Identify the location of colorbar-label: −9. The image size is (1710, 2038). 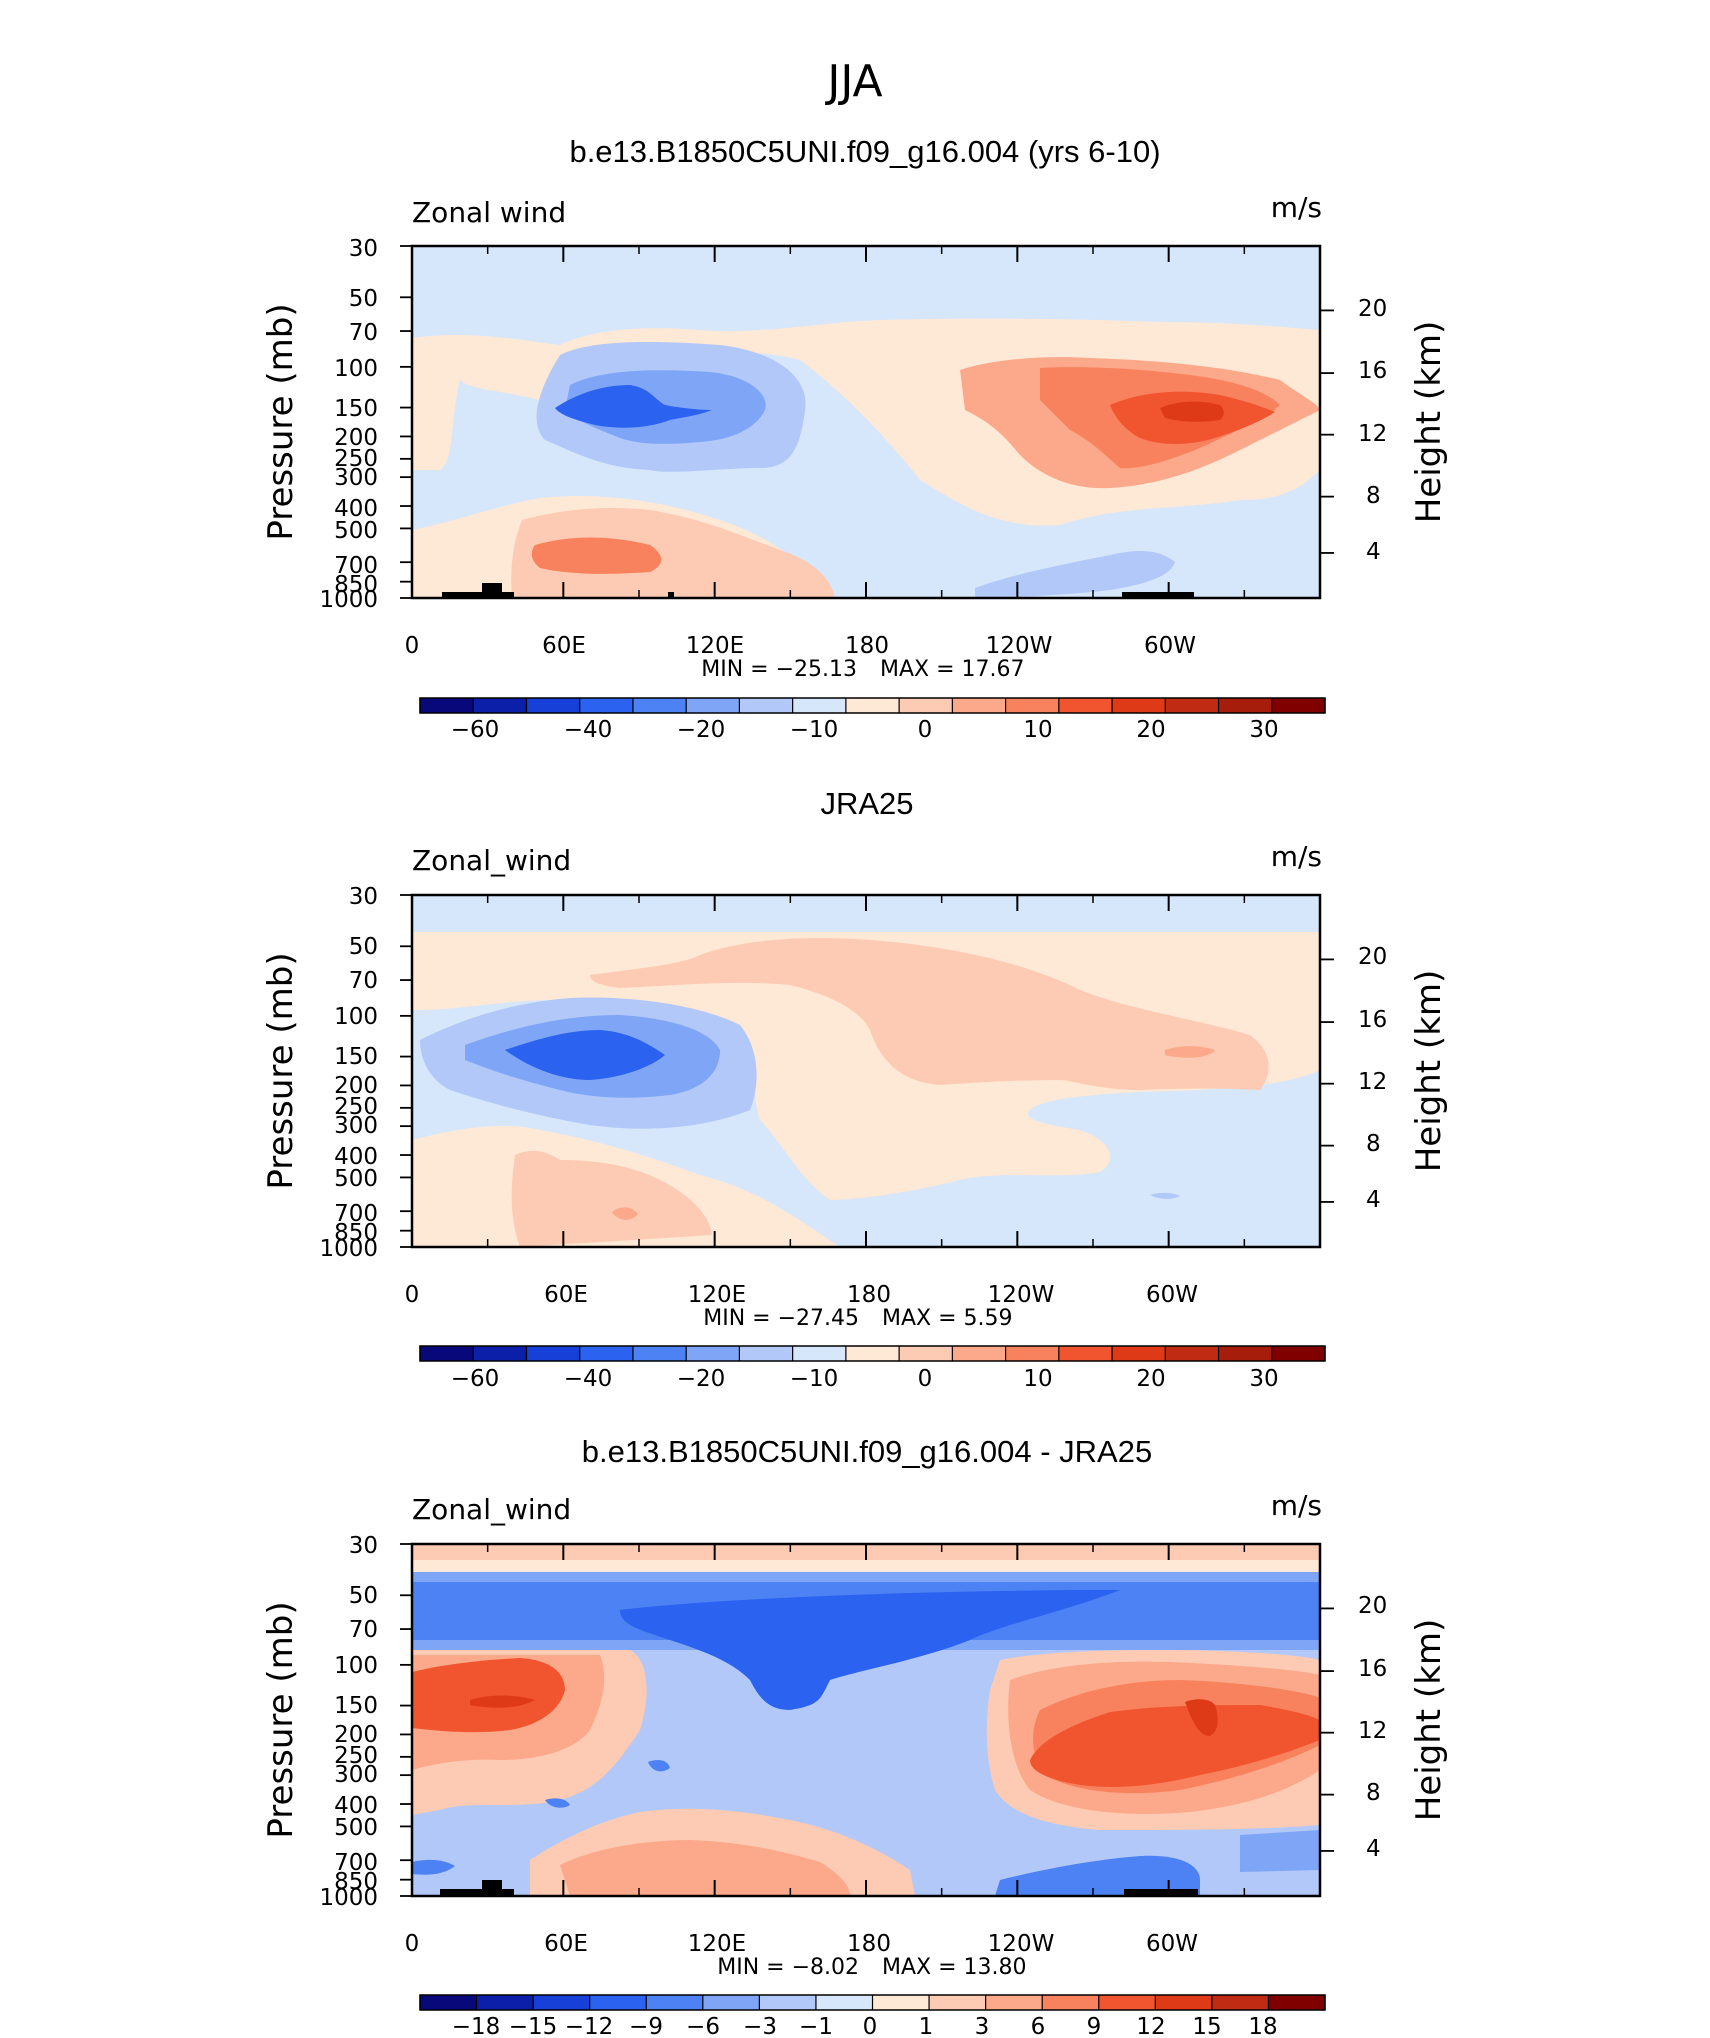
(646, 2026).